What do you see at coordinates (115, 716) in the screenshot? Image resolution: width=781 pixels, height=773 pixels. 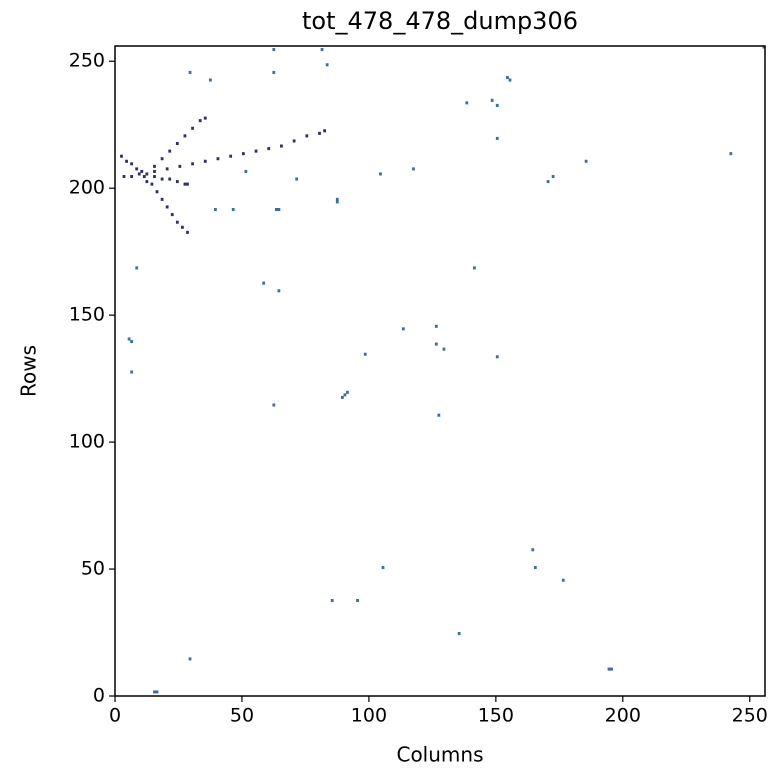 I see `x-tick-label: 0` at bounding box center [115, 716].